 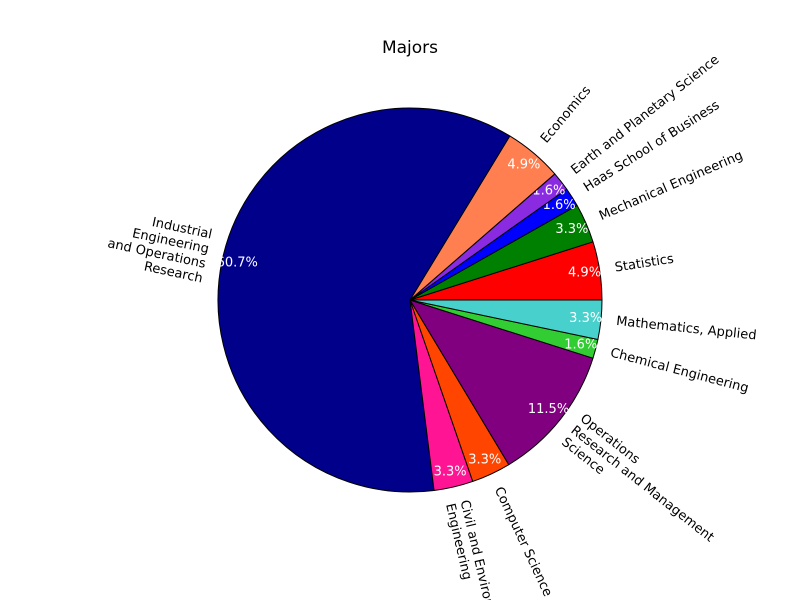 What do you see at coordinates (410, 48) in the screenshot?
I see `chart-title: Majors` at bounding box center [410, 48].